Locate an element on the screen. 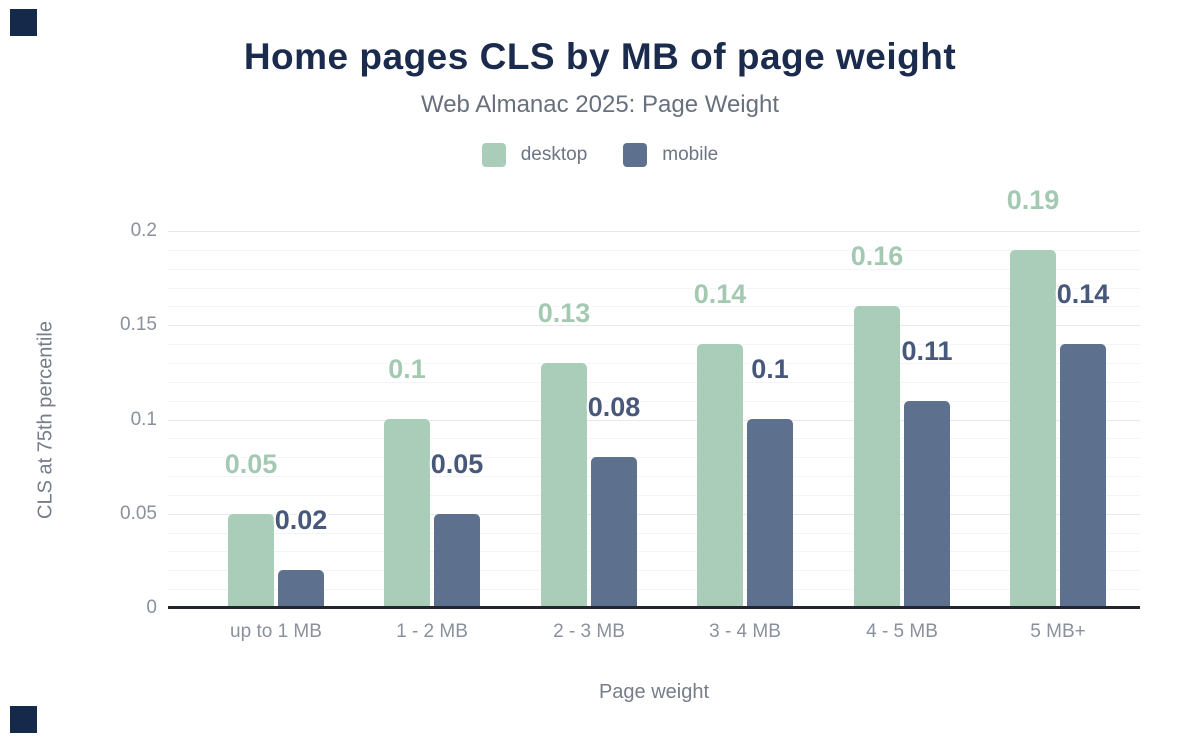  legend-item-desktop: desktop is located at coordinates (534, 155).